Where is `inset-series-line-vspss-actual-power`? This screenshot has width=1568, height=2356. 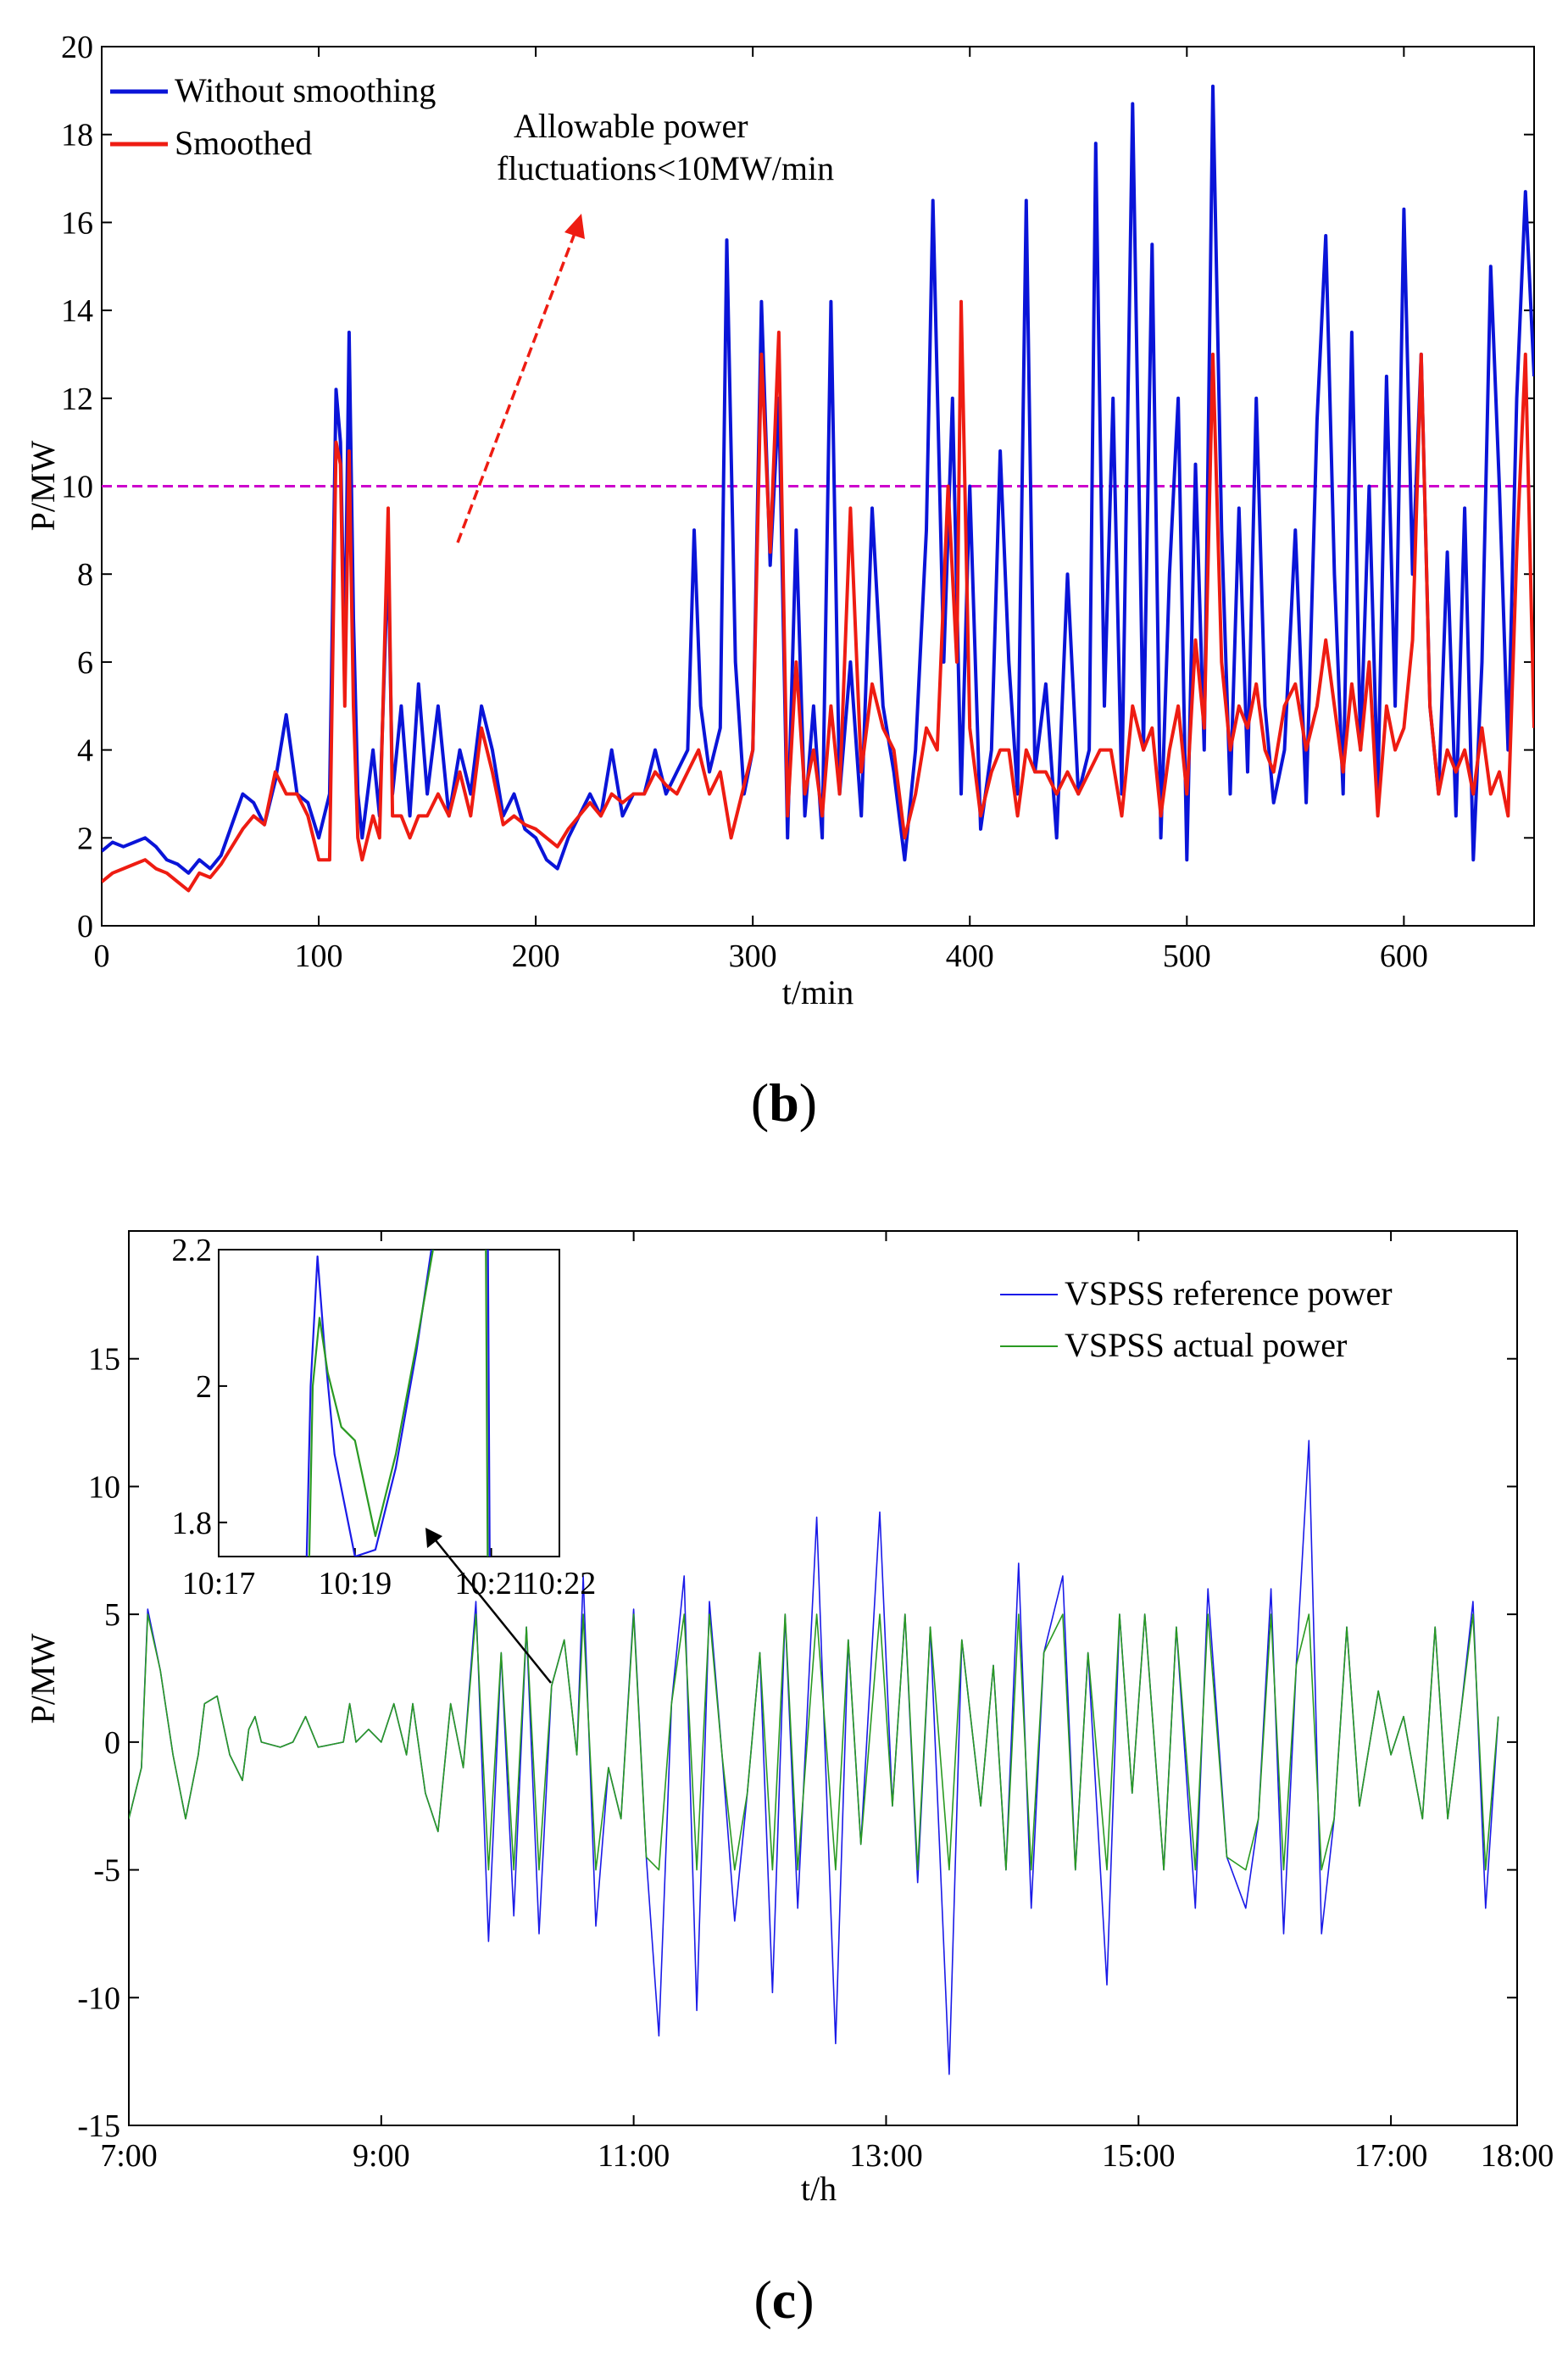
inset-series-line-vspss-actual-power is located at coordinates (398, 1403).